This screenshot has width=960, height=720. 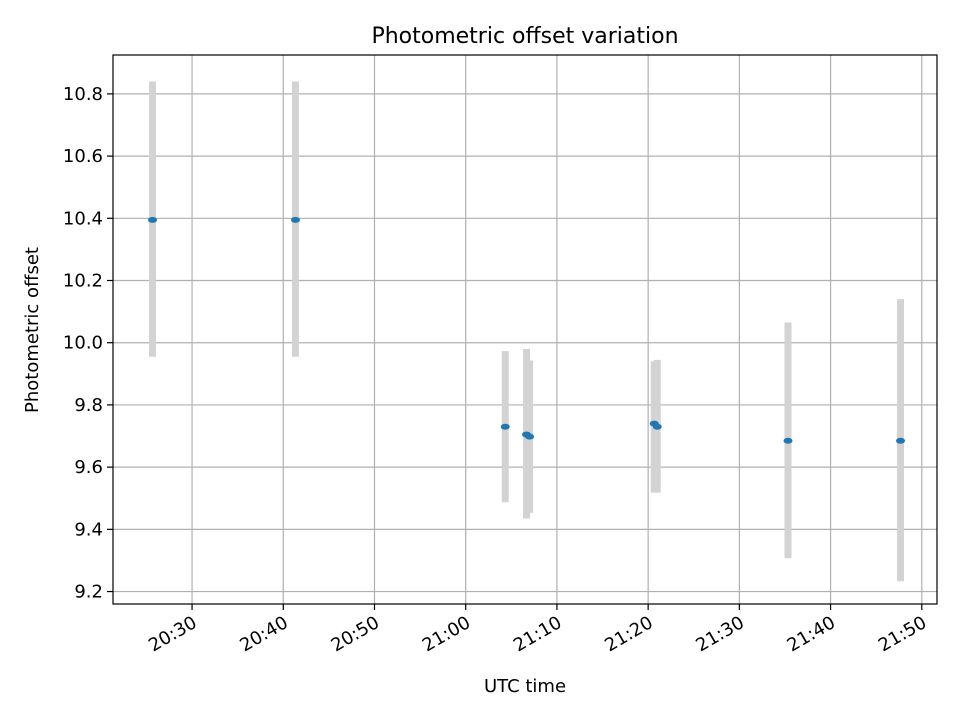 What do you see at coordinates (83, 343) in the screenshot?
I see `y-tick-label: 10.0` at bounding box center [83, 343].